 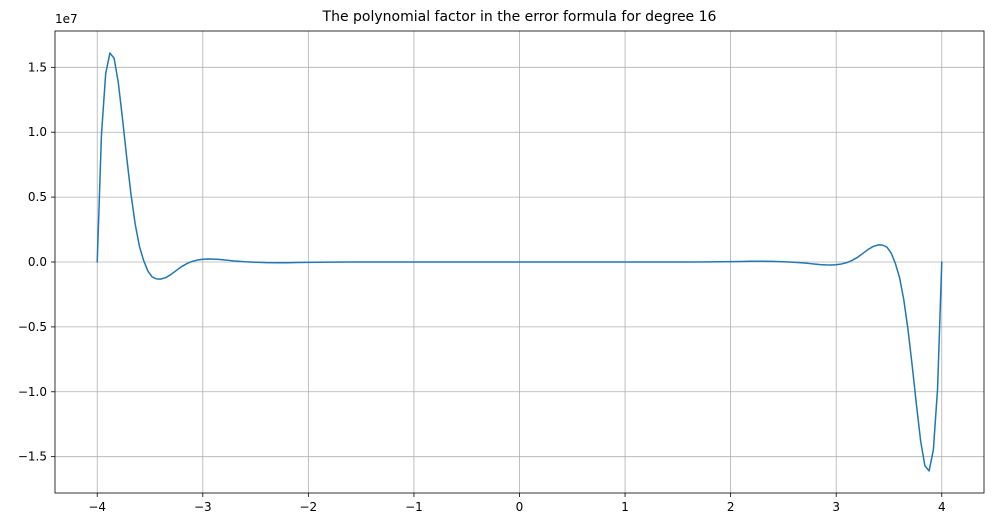 I want to click on y-axis: −1.5 −1.0 −0.5 0.0 0.5 1.0 1.5, so click(x=36, y=262).